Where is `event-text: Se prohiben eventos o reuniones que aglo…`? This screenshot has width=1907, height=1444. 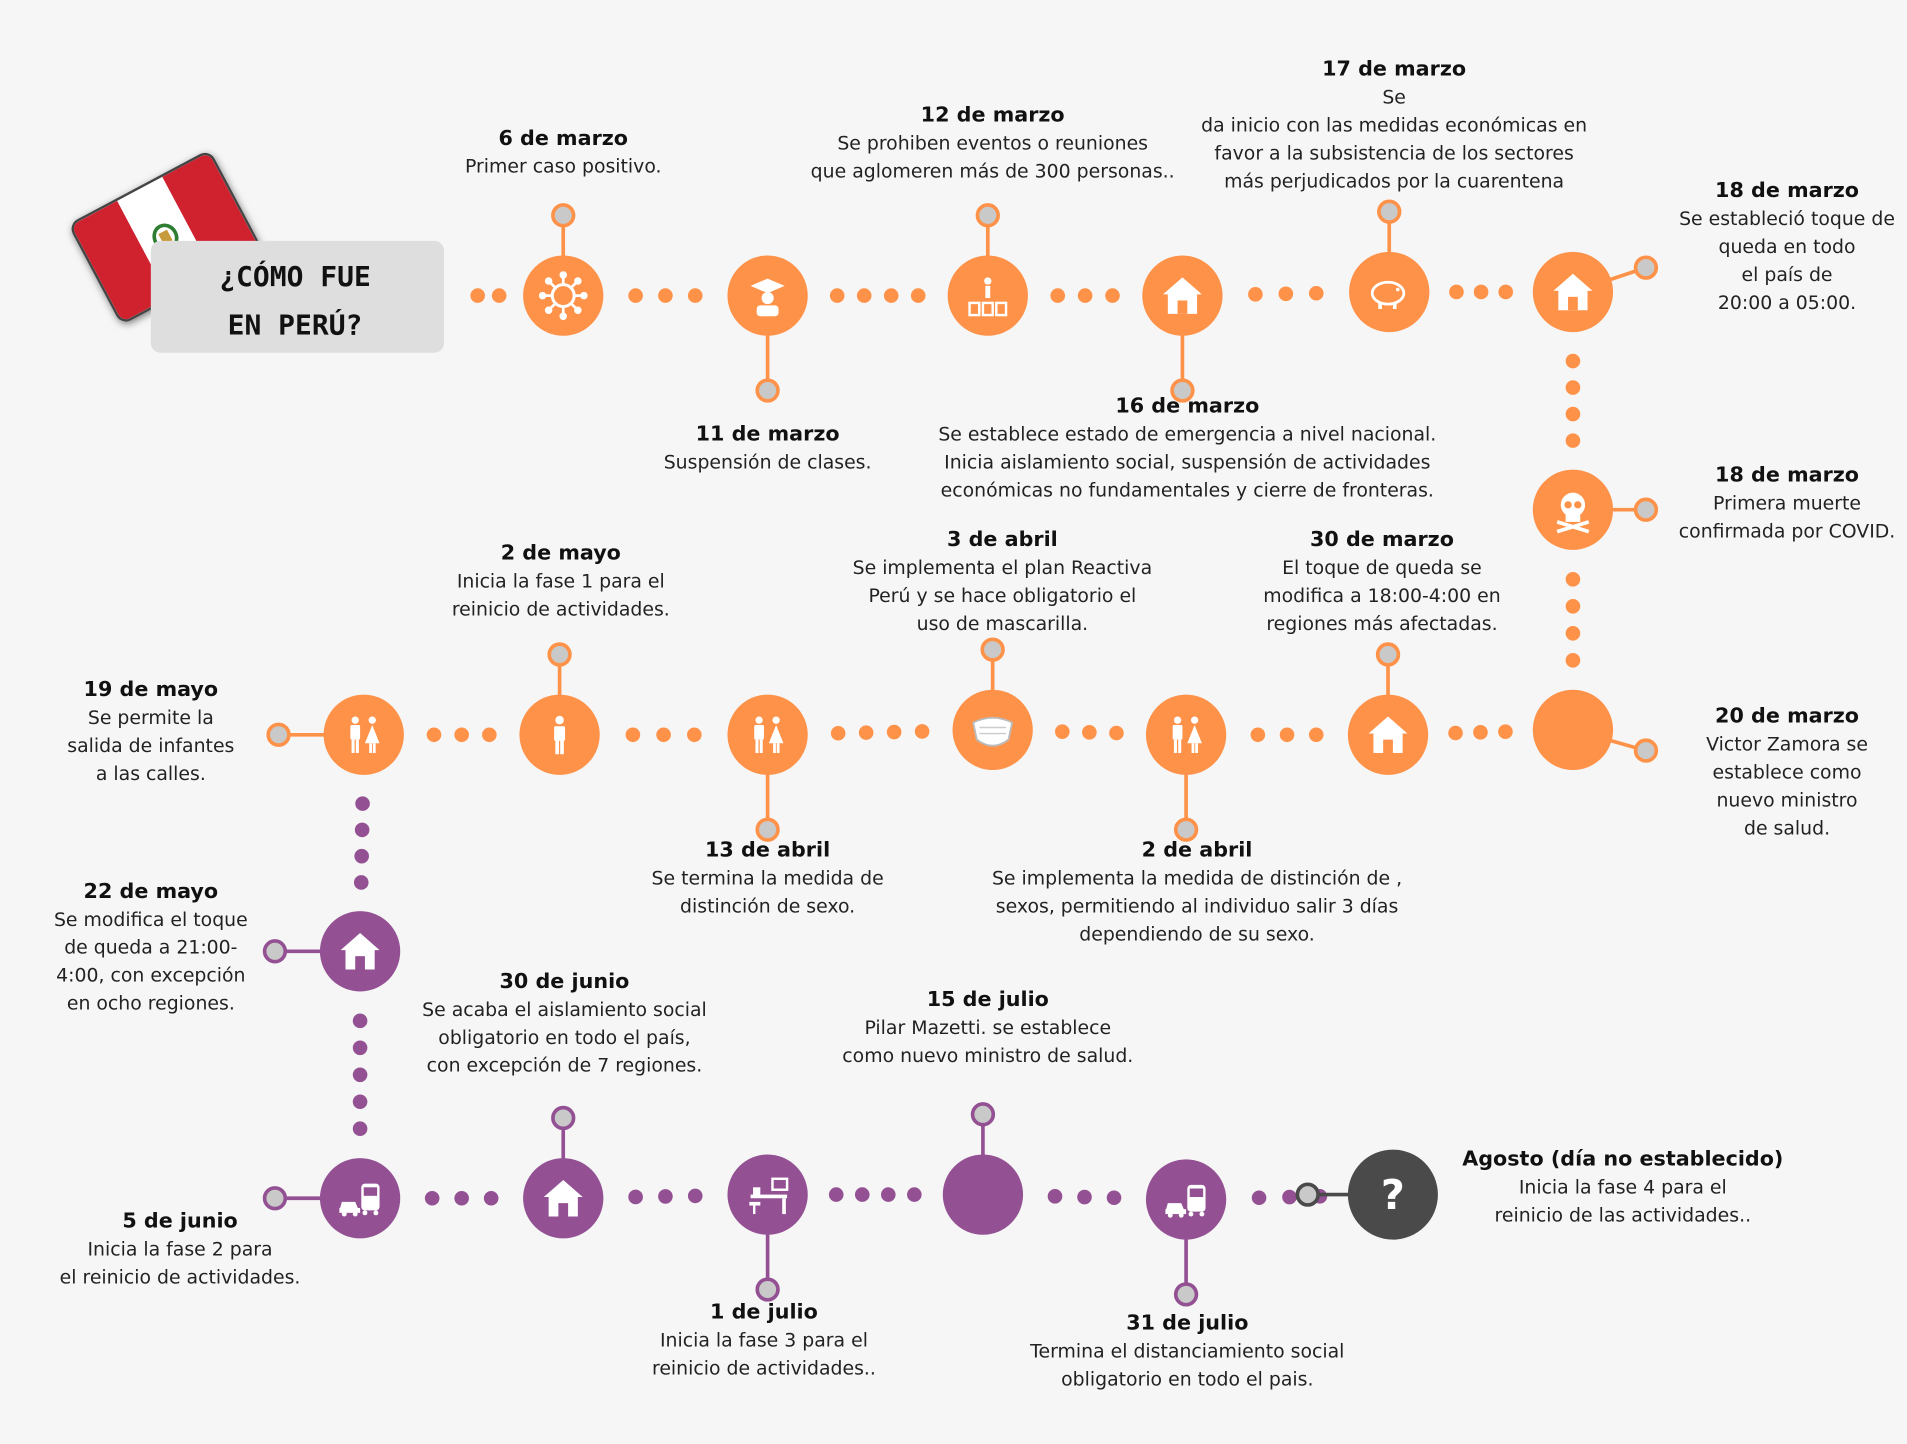
event-text: Se prohiben eventos o reuniones que aglo… is located at coordinates (992, 157).